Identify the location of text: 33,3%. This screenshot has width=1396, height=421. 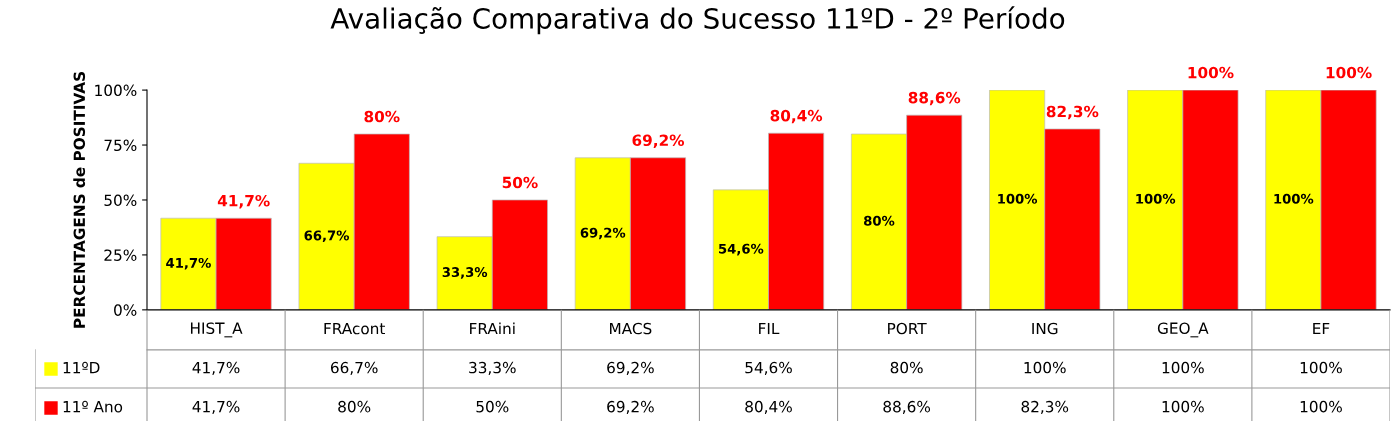
(465, 273).